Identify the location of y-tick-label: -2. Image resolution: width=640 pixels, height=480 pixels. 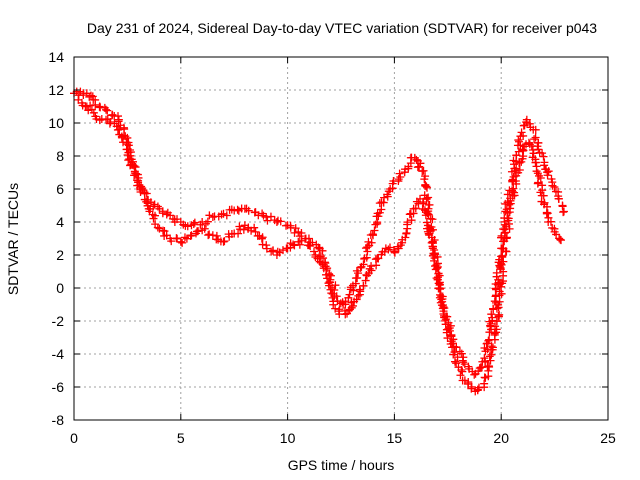
(58, 321).